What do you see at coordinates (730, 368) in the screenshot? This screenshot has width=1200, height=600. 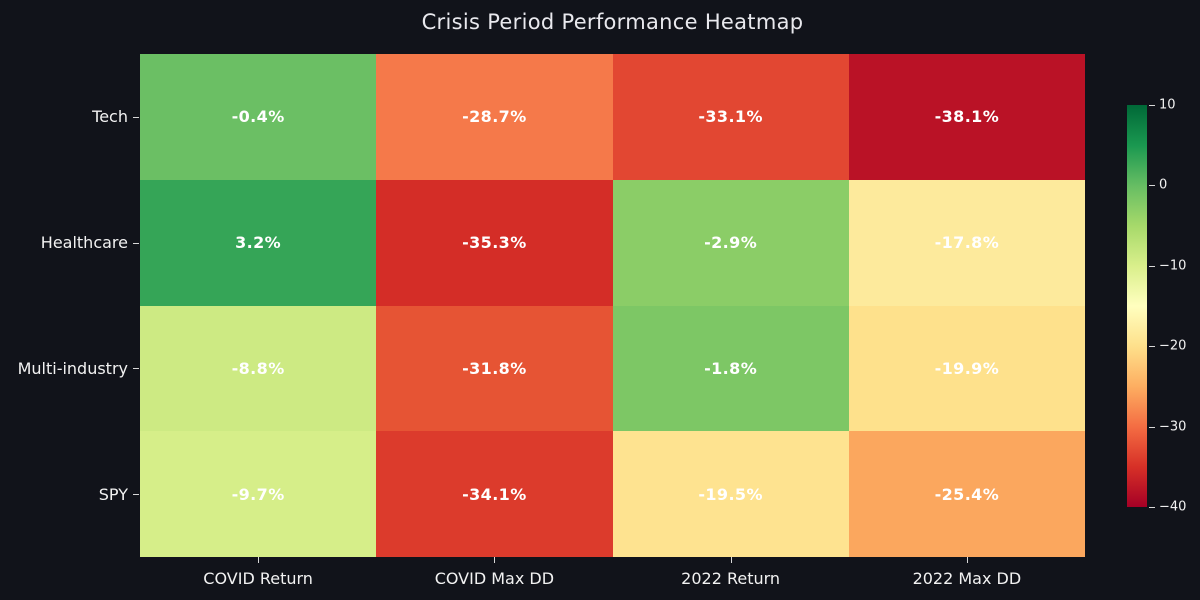 I see `heatmap-cell-multi-industry-2022-return: -1.8%` at bounding box center [730, 368].